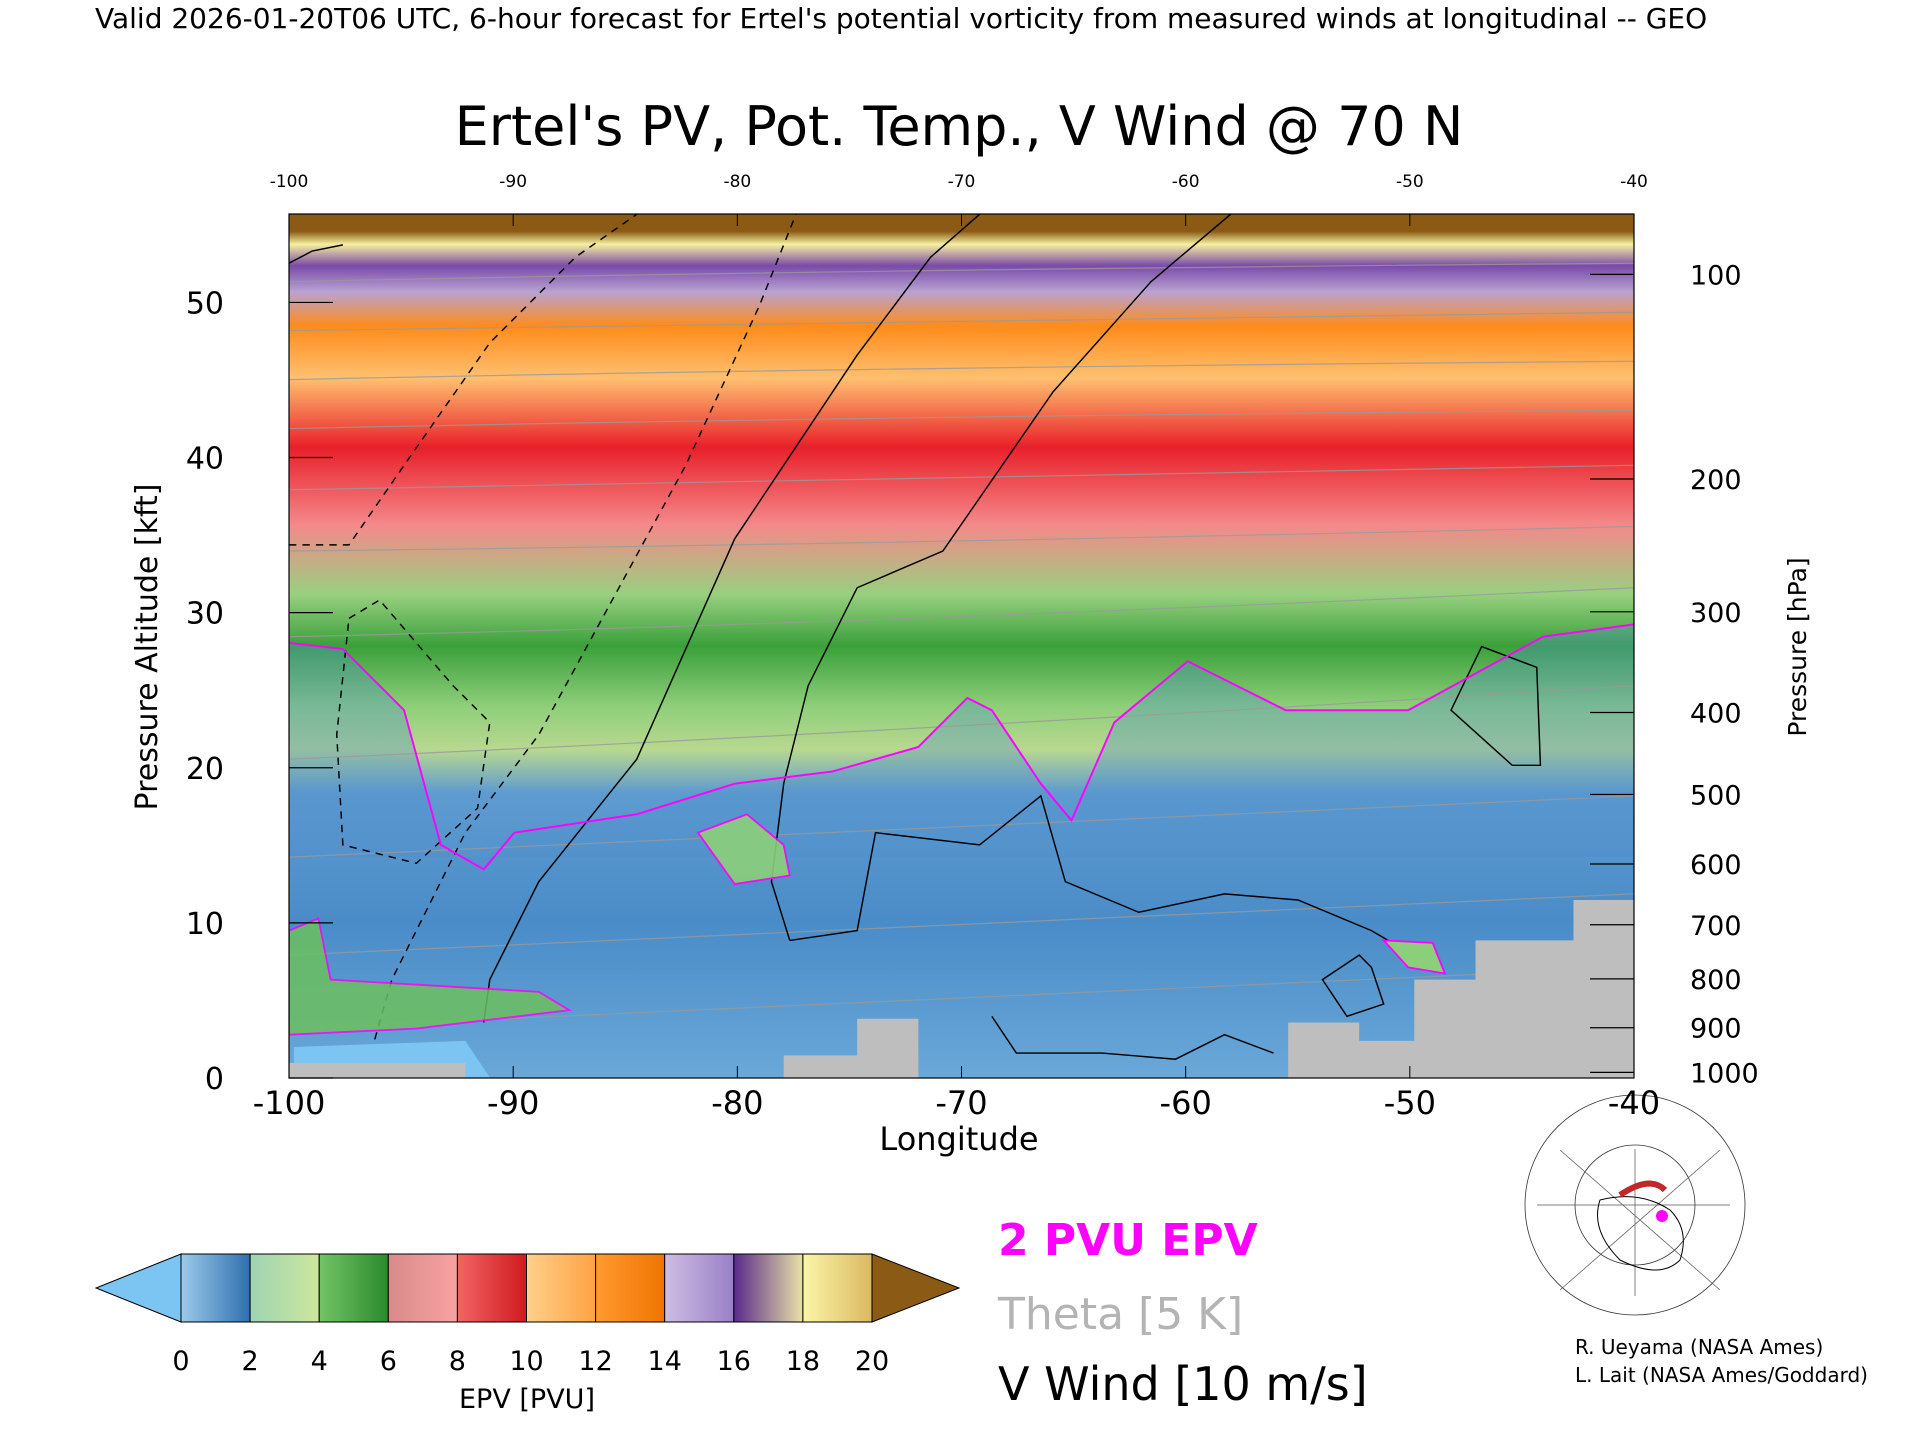 The image size is (1920, 1440). What do you see at coordinates (1724, 1073) in the screenshot?
I see `y2-tick-label: 1000` at bounding box center [1724, 1073].